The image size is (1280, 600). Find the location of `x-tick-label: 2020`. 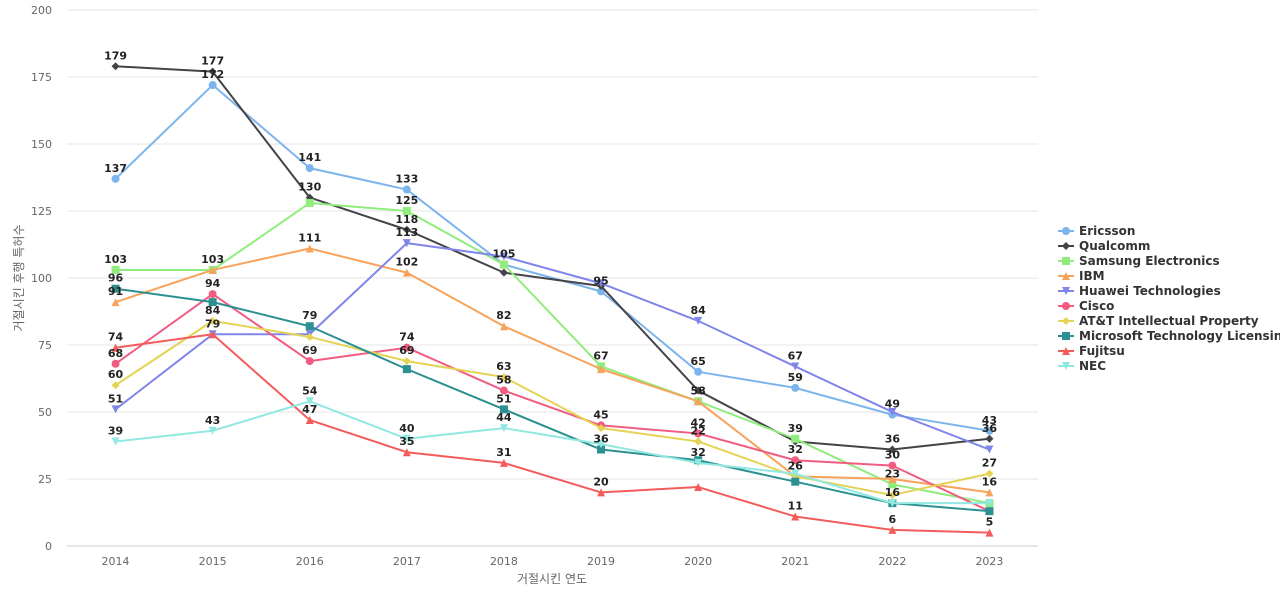

x-tick-label: 2020 is located at coordinates (698, 561).